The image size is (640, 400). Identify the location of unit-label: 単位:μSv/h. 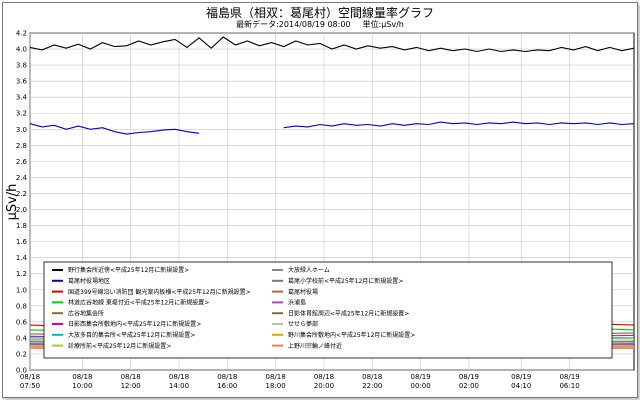
(383, 24).